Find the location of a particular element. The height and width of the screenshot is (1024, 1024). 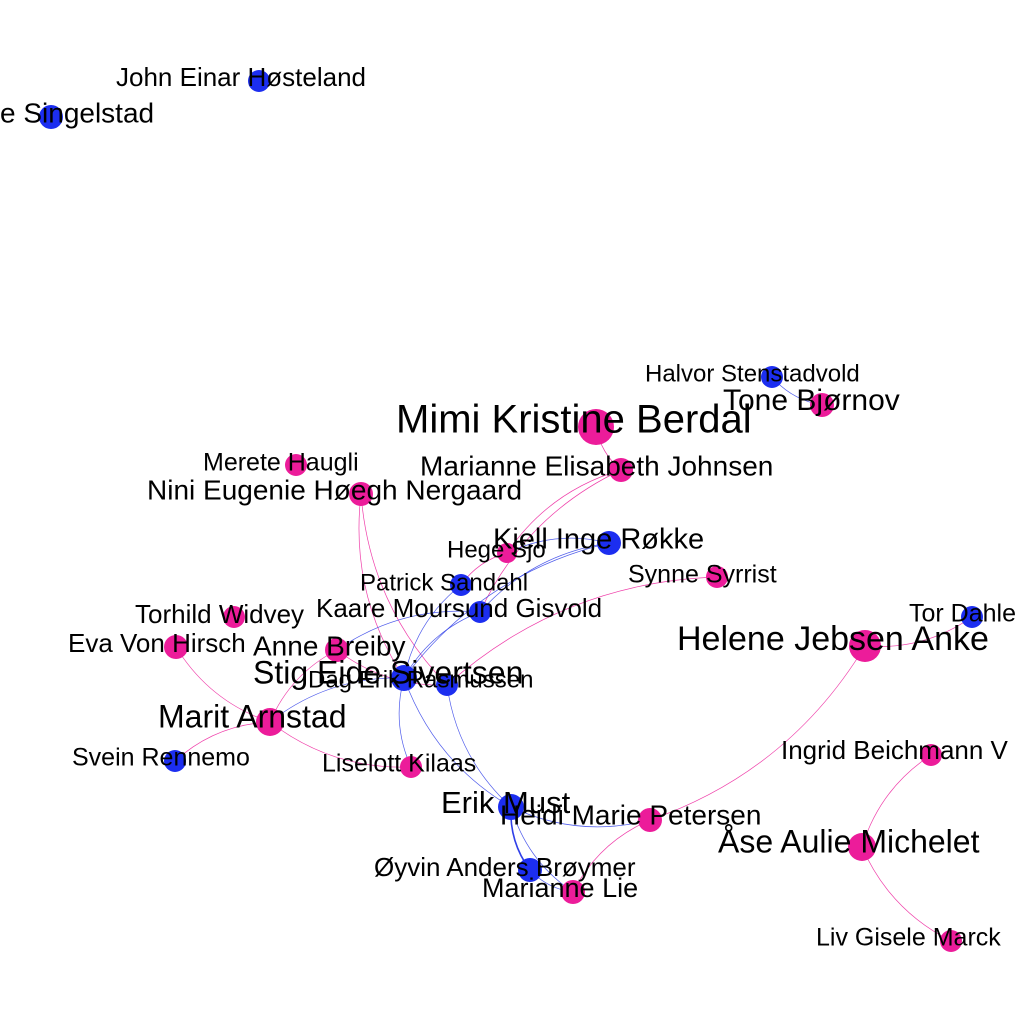

edge-gisvold-breiby is located at coordinates (408, 630).